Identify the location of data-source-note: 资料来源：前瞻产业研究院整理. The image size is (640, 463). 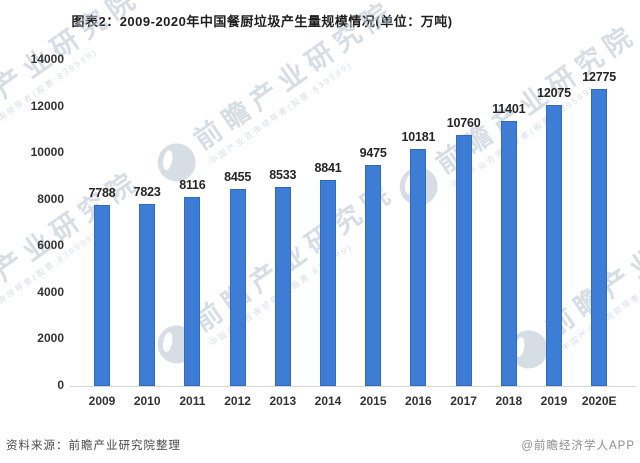
(93, 446).